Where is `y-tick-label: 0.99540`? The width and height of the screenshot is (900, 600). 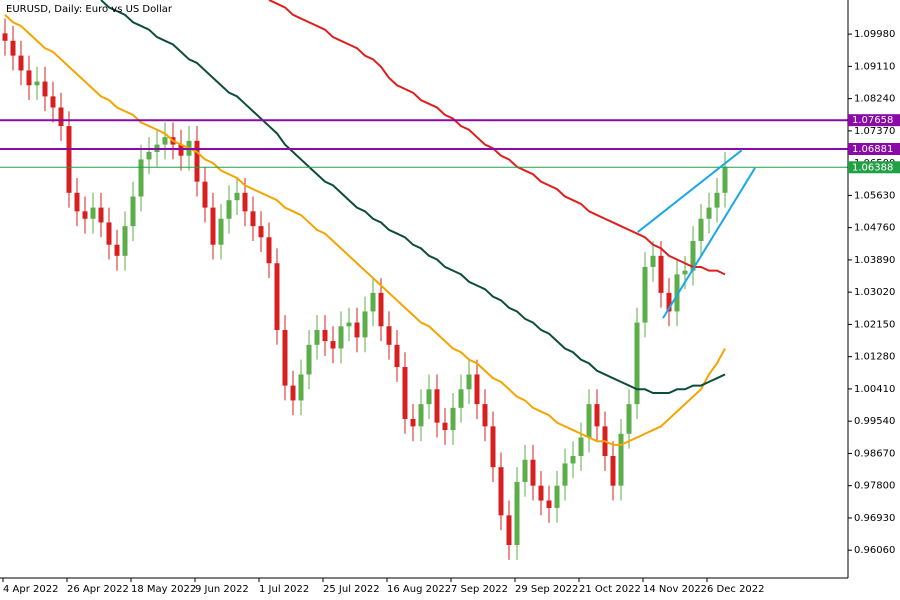
y-tick-label: 0.99540 is located at coordinates (874, 421).